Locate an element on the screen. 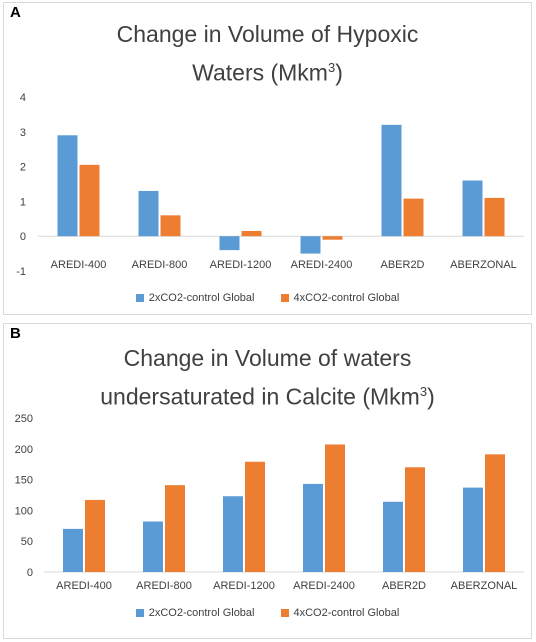 This screenshot has width=536, height=642. y-tick-label: 2 is located at coordinates (23, 168).